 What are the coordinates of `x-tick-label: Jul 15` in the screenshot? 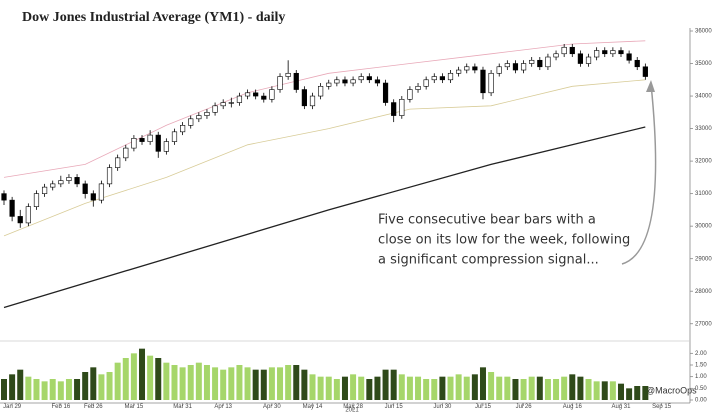 It's located at (483, 407).